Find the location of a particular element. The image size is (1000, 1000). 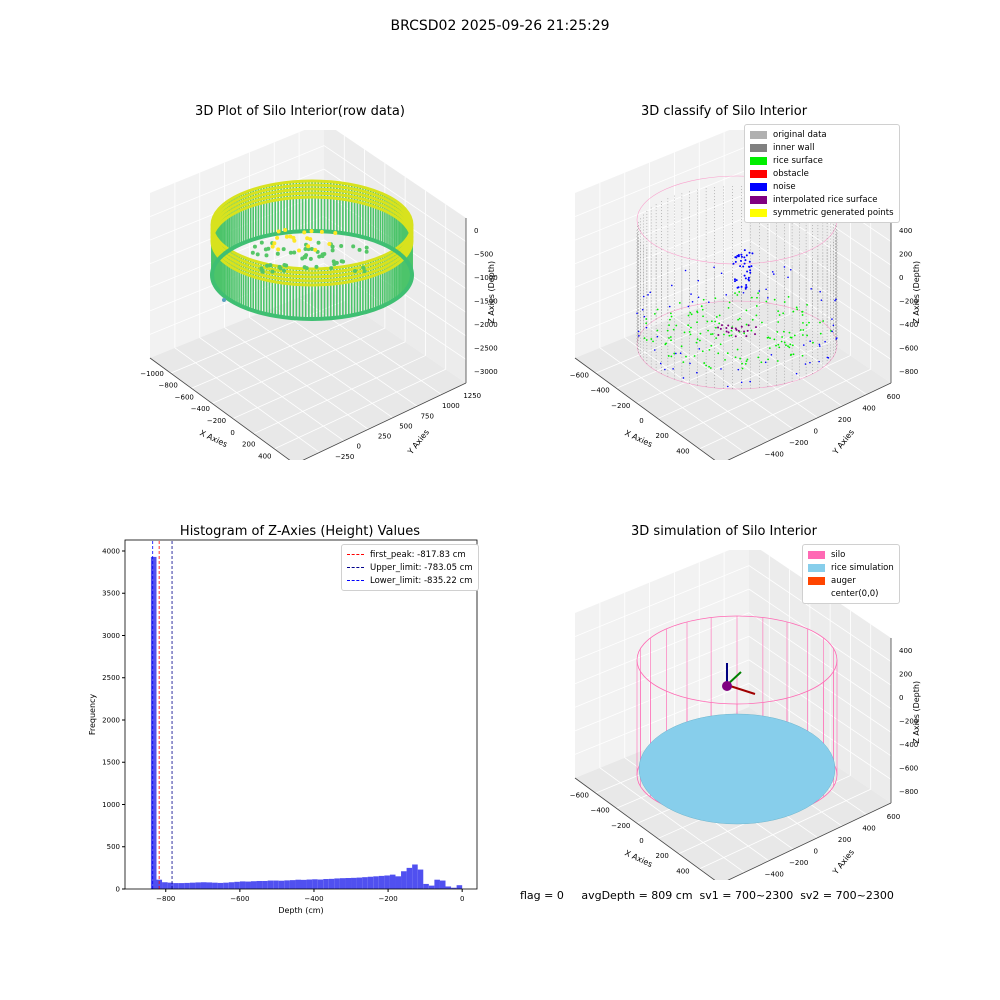

p1-ytick-label: 1250 is located at coordinates (472, 396).